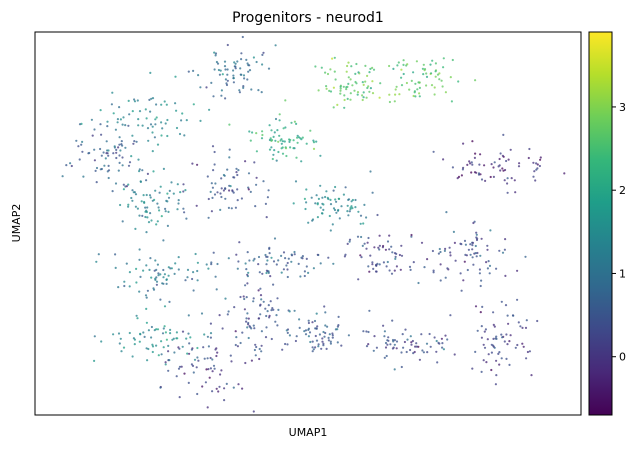 The height and width of the screenshot is (450, 640). I want to click on y-axis-label: UMAP2, so click(16, 223).